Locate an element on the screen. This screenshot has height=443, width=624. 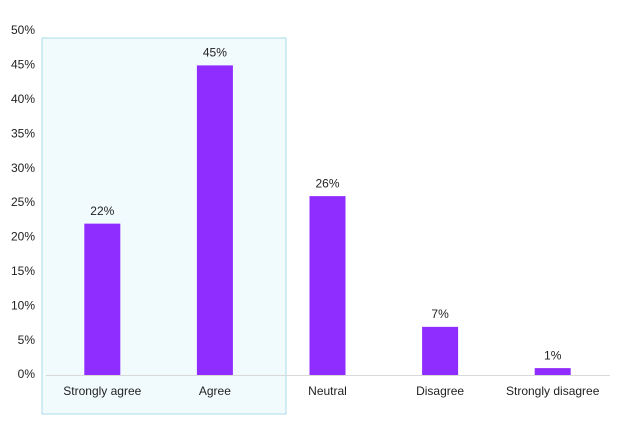
y-tick-label: 20% is located at coordinates (23, 237).